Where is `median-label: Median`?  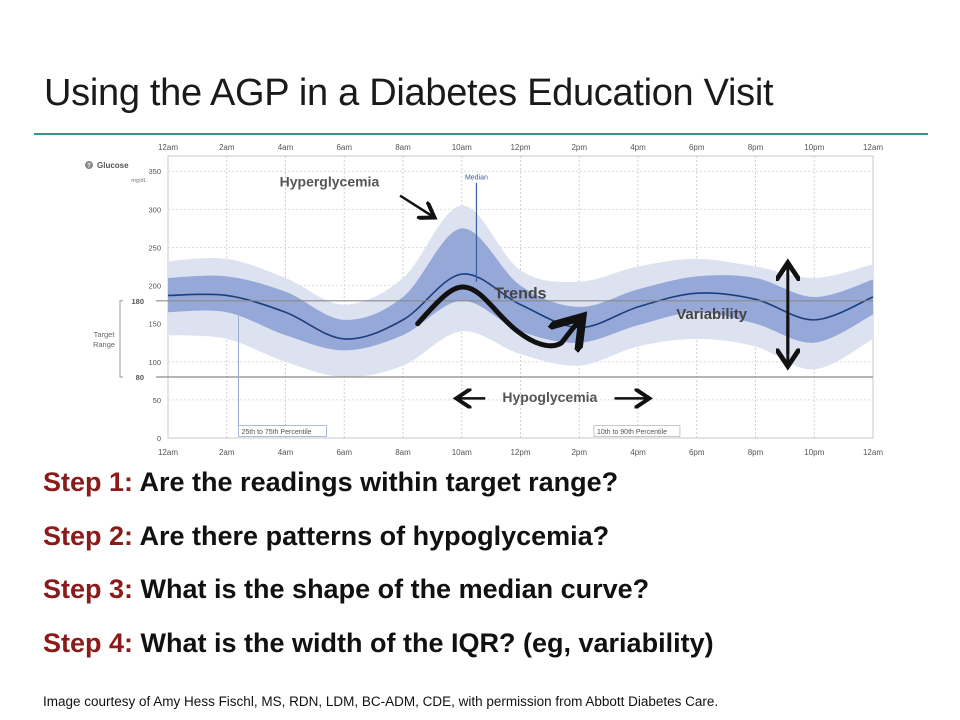
median-label: Median is located at coordinates (476, 178).